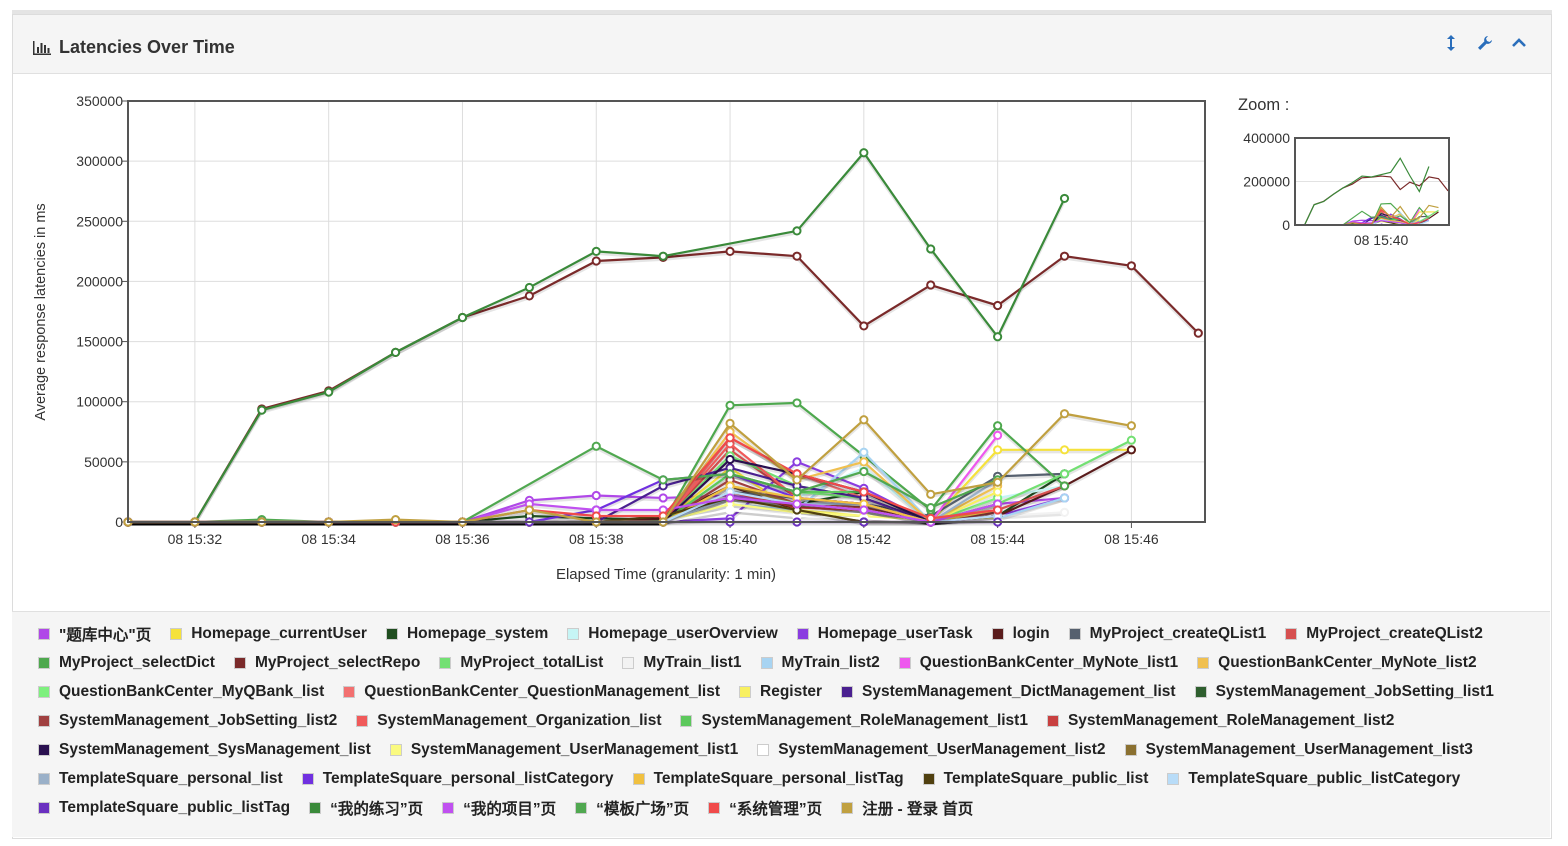 The width and height of the screenshot is (1568, 846). Describe the element at coordinates (864, 539) in the screenshot. I see `x-tick-label: 08 15:42` at that location.